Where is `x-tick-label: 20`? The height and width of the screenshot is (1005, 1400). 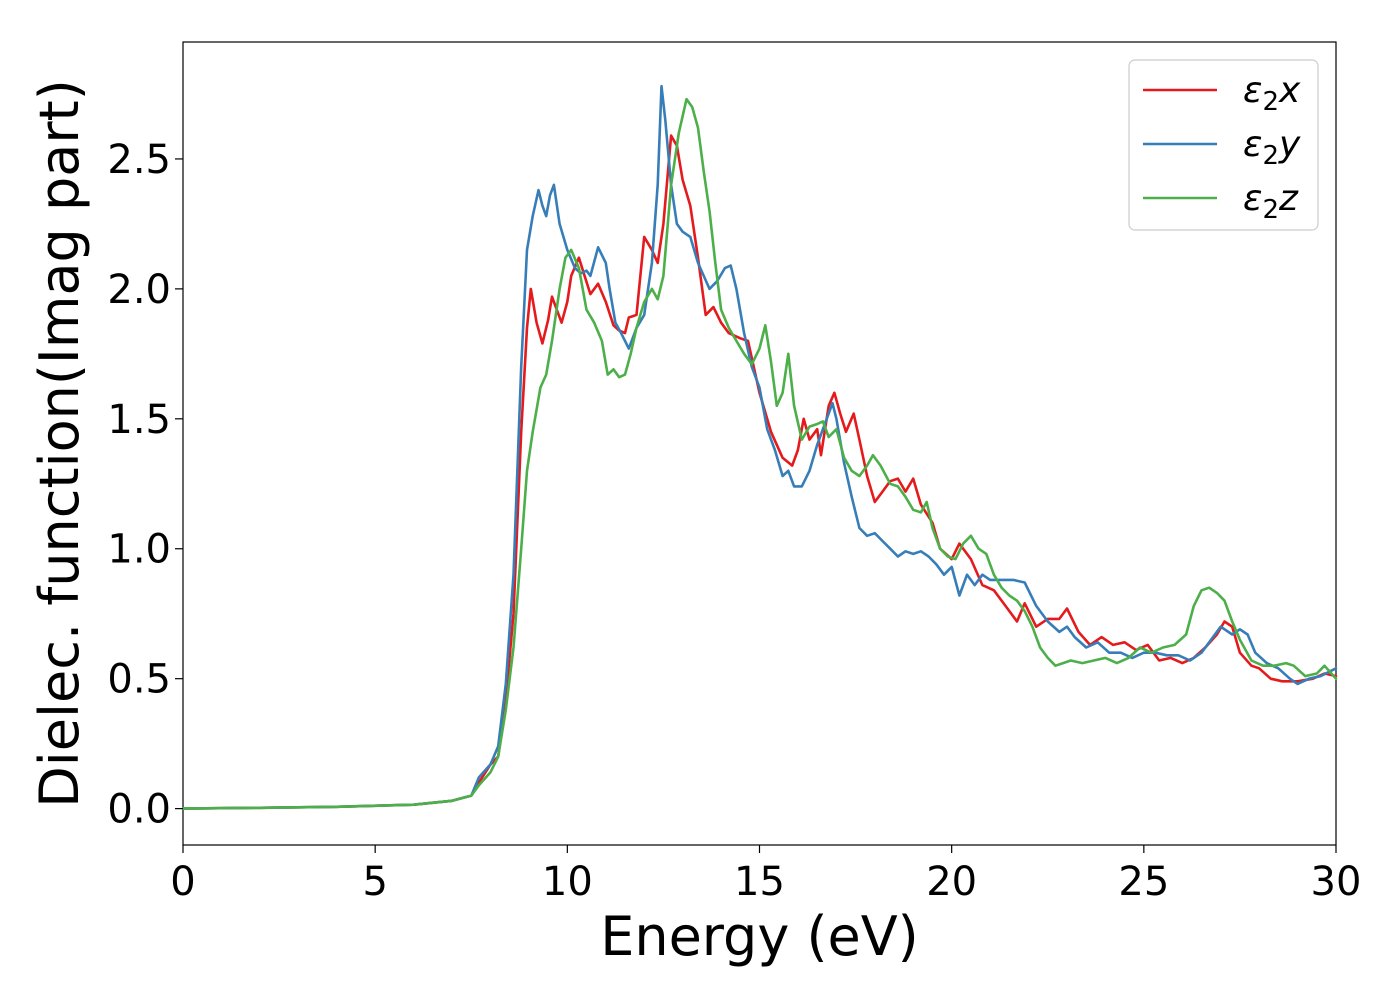
x-tick-label: 20 is located at coordinates (951, 882).